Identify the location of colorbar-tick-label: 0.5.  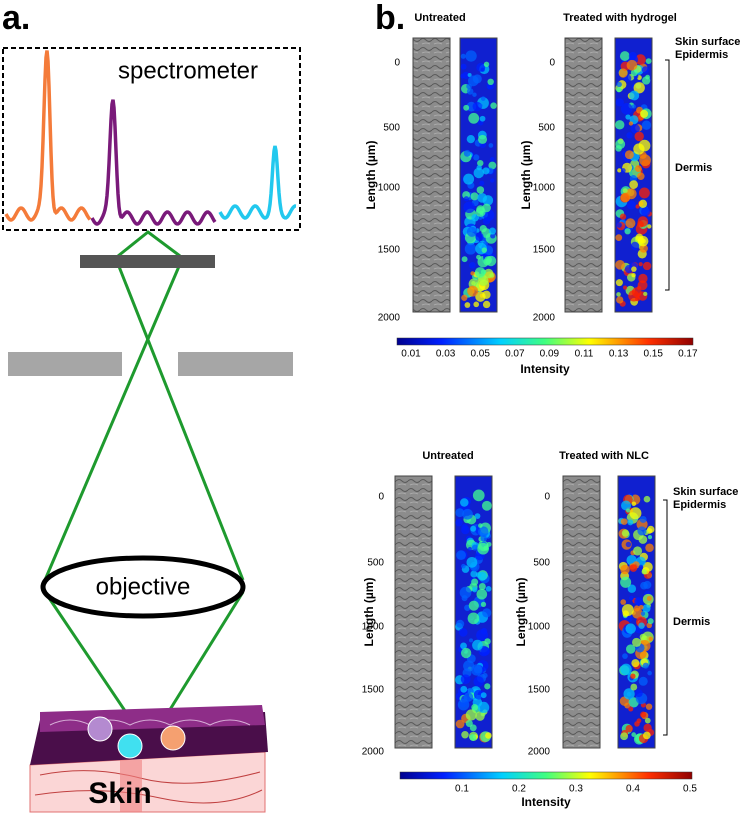
(690, 789).